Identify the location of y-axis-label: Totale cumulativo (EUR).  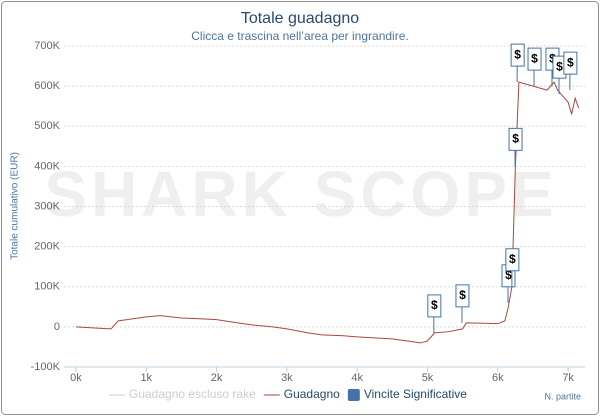
(15, 206).